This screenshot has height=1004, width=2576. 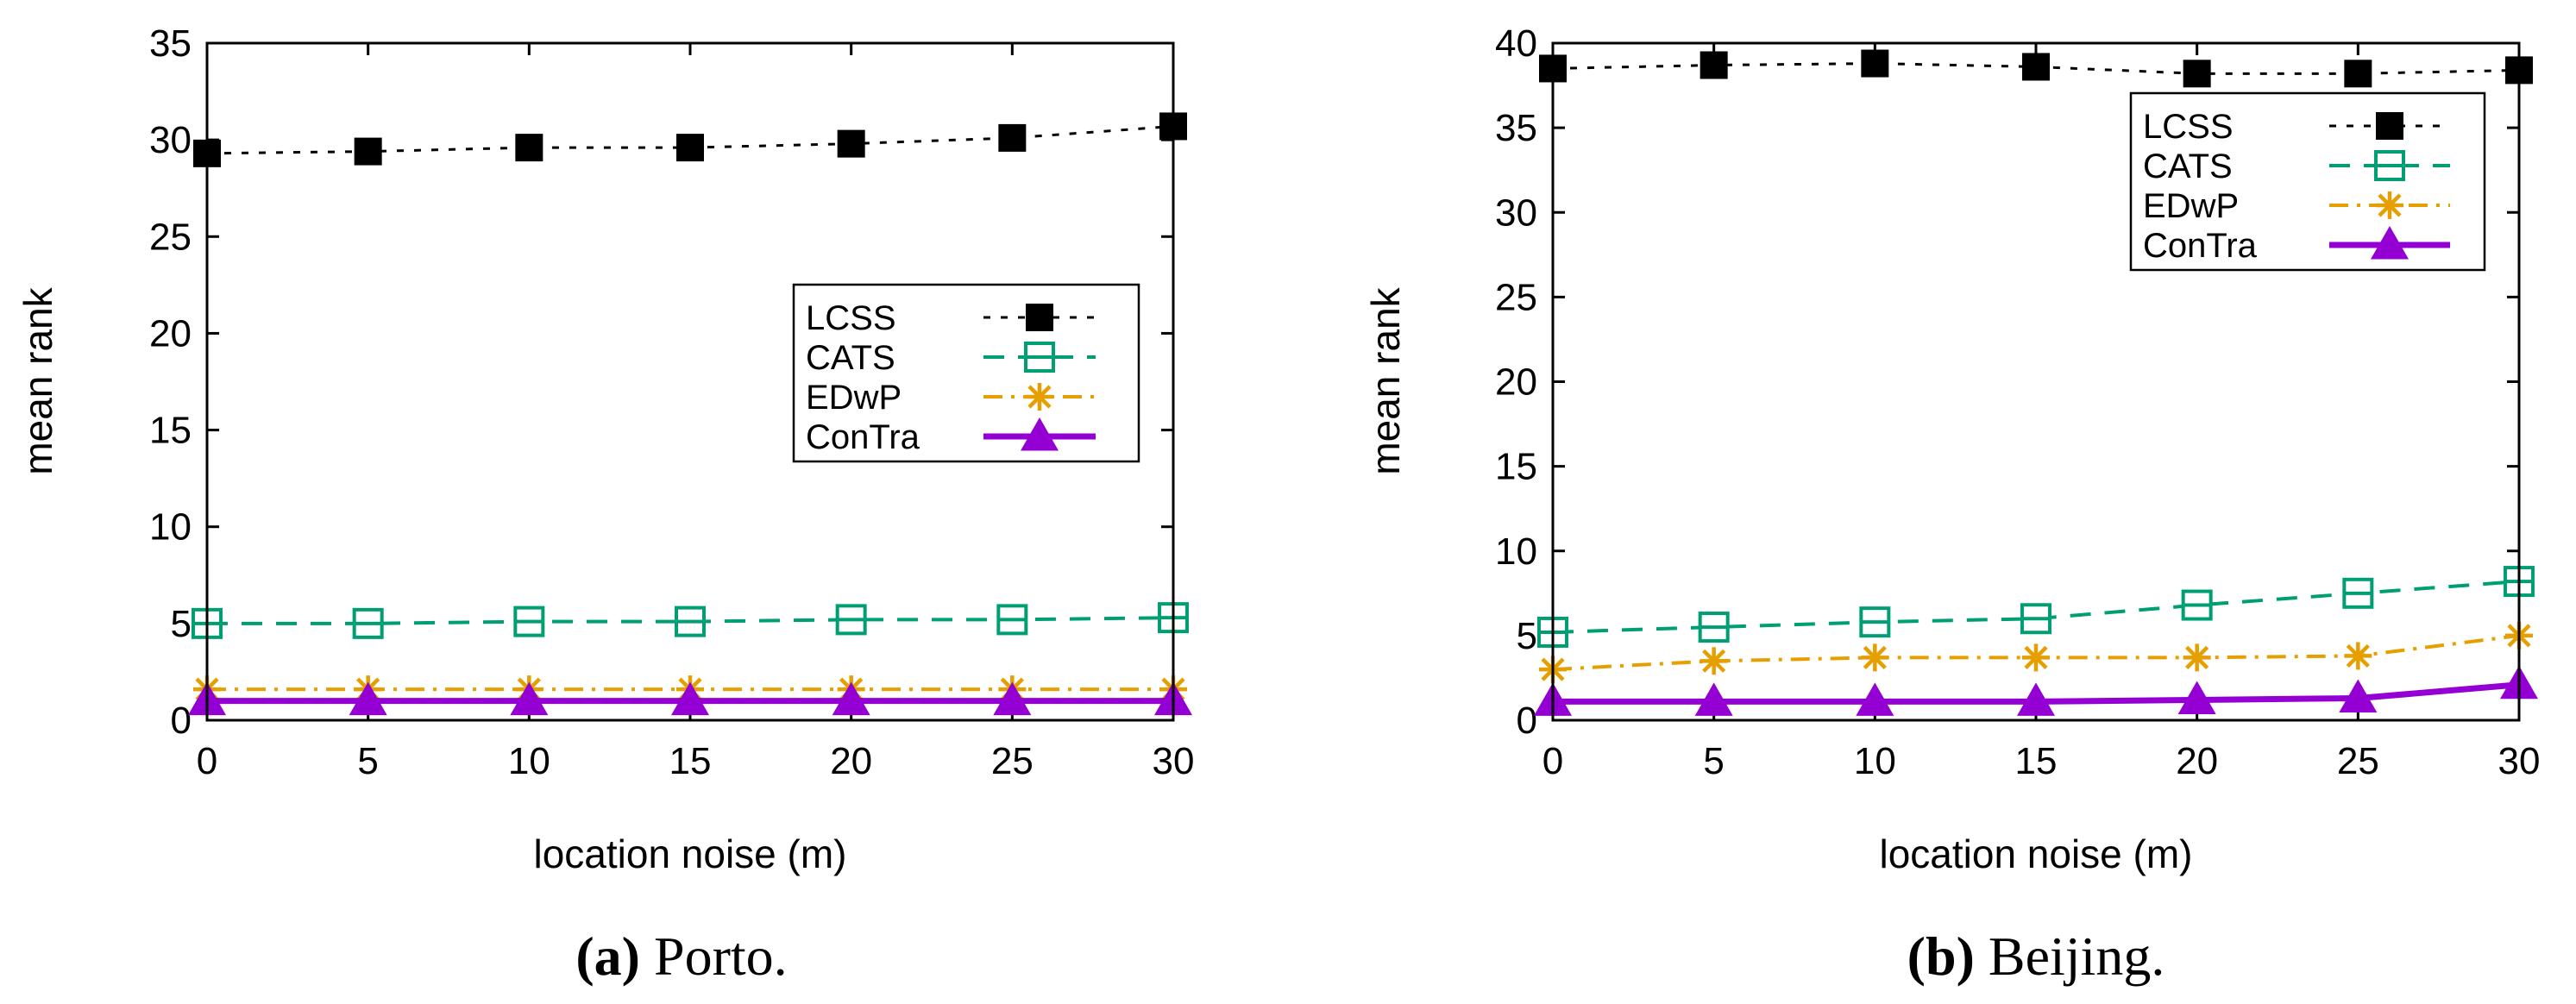 What do you see at coordinates (170, 237) in the screenshot?
I see `y-tick-label: 25` at bounding box center [170, 237].